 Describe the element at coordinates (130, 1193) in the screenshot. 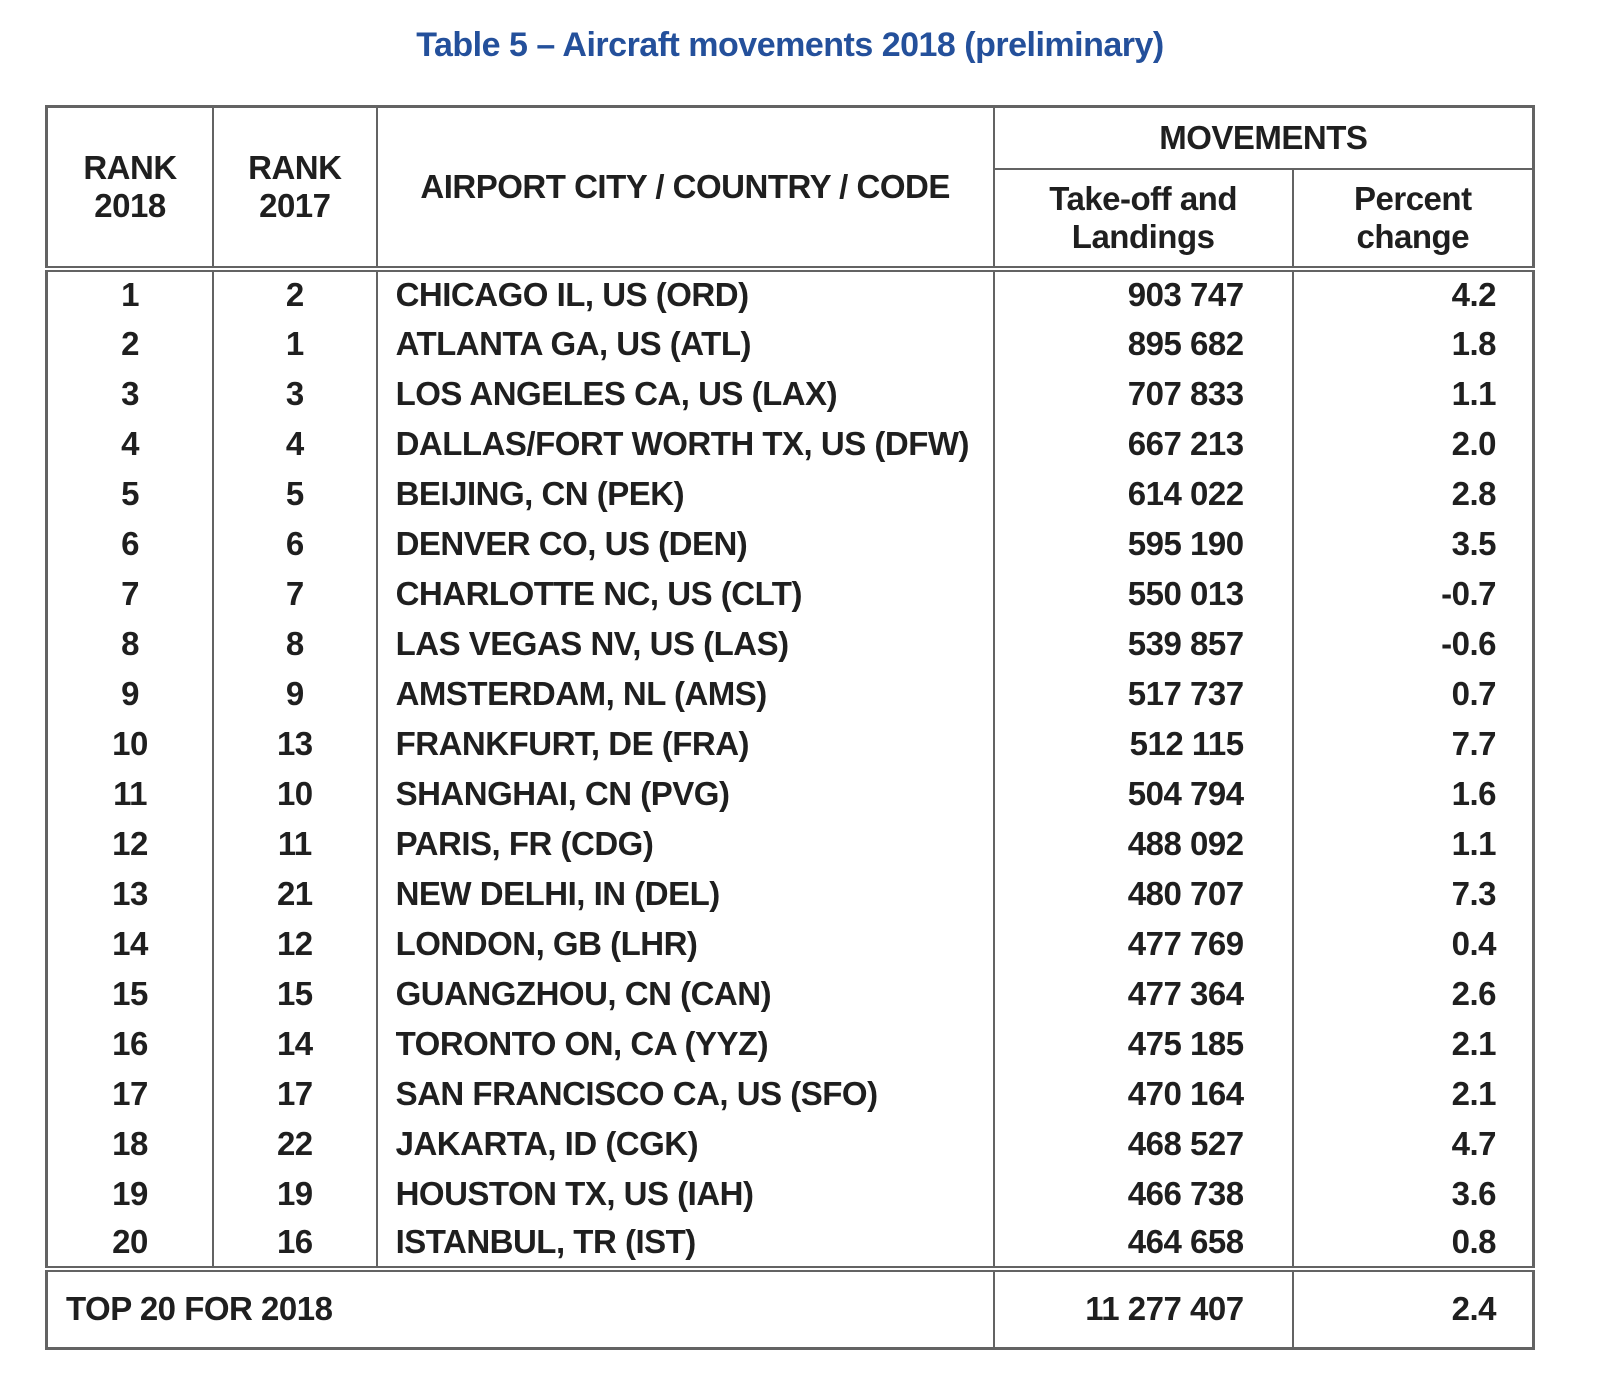

I see `rank-2018-cell: 19` at that location.